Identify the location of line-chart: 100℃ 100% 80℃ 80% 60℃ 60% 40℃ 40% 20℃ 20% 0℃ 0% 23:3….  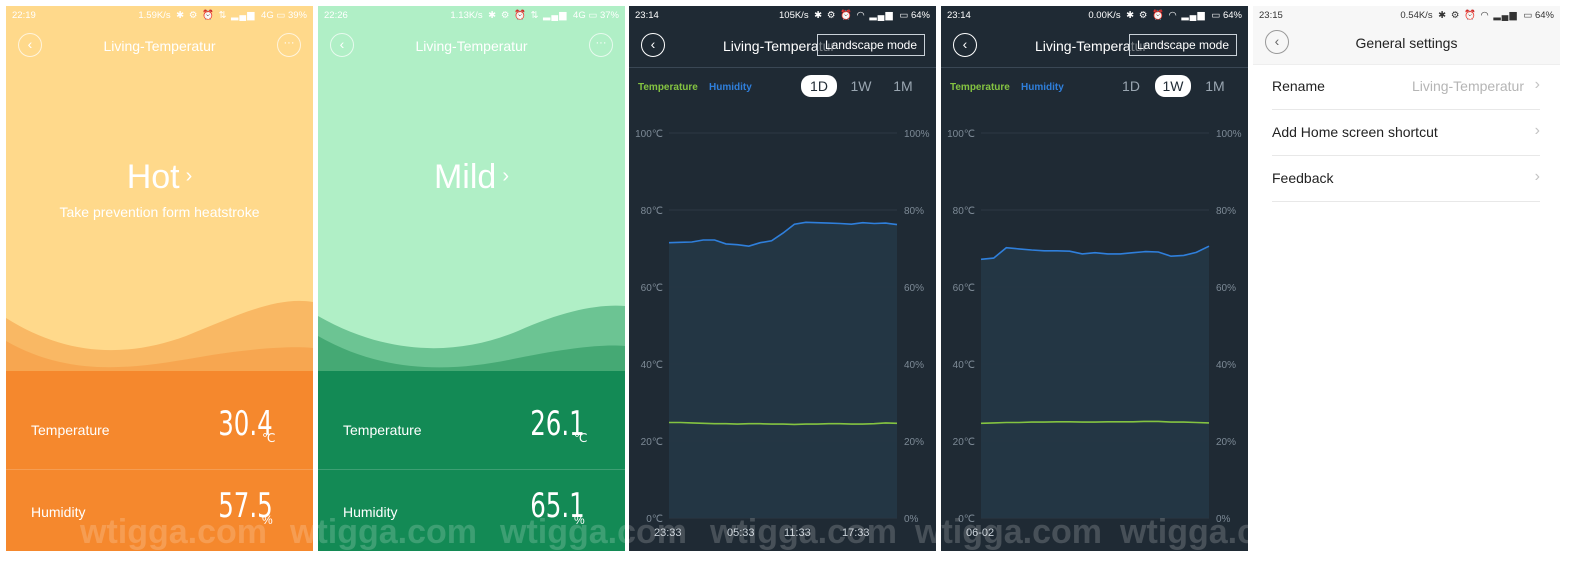
(782, 334).